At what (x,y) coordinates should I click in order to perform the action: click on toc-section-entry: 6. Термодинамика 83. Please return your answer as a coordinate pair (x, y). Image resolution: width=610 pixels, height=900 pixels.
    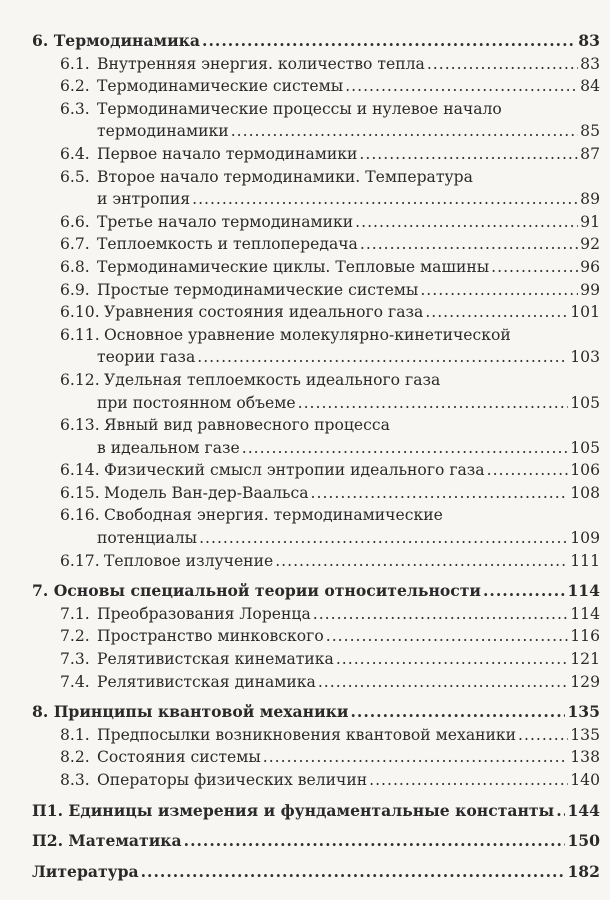
    Looking at the image, I should click on (316, 41).